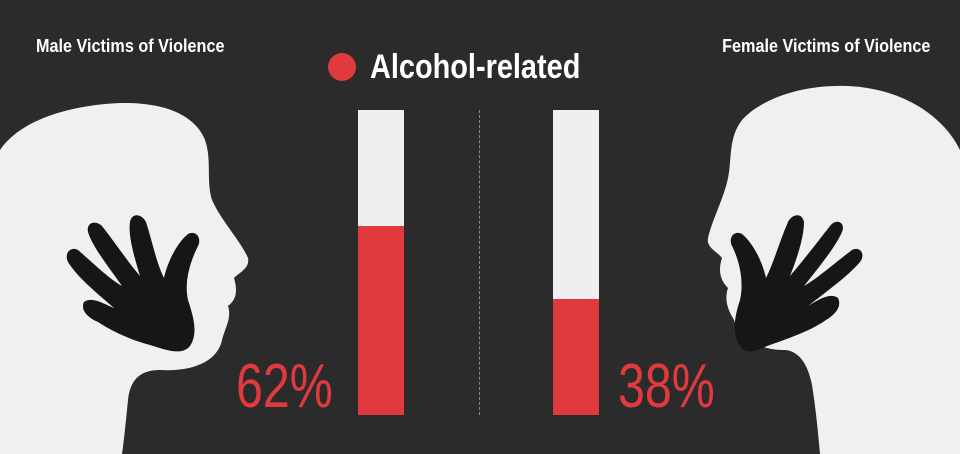 The width and height of the screenshot is (960, 454). I want to click on bar-female, so click(576, 357).